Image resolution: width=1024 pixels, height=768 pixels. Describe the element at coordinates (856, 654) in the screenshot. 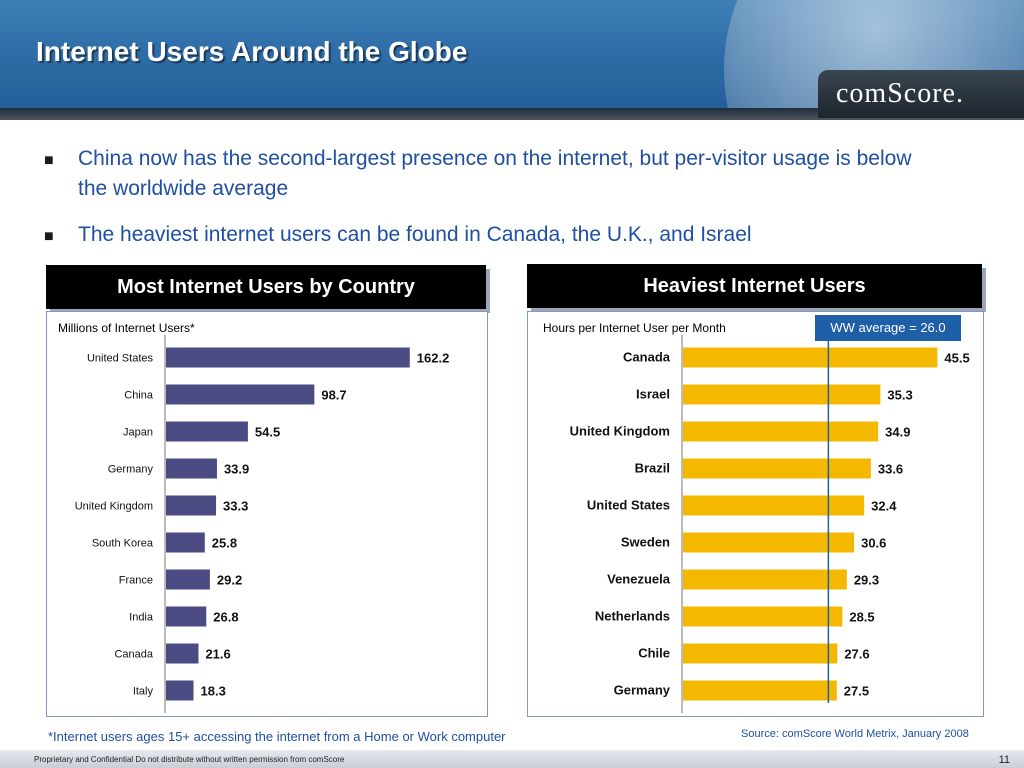

I see `value-label-chile: 27.6` at that location.